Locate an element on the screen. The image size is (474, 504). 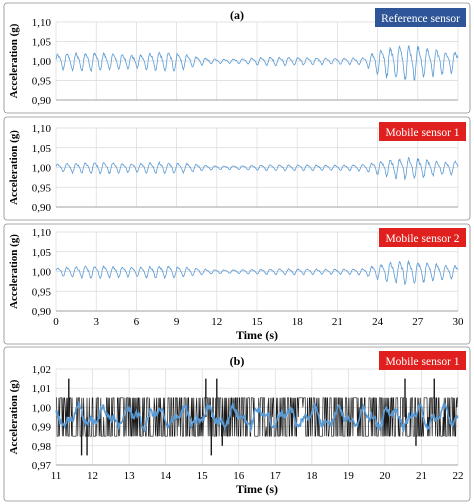
y-tick-label: 1,02 is located at coordinates (41, 370).